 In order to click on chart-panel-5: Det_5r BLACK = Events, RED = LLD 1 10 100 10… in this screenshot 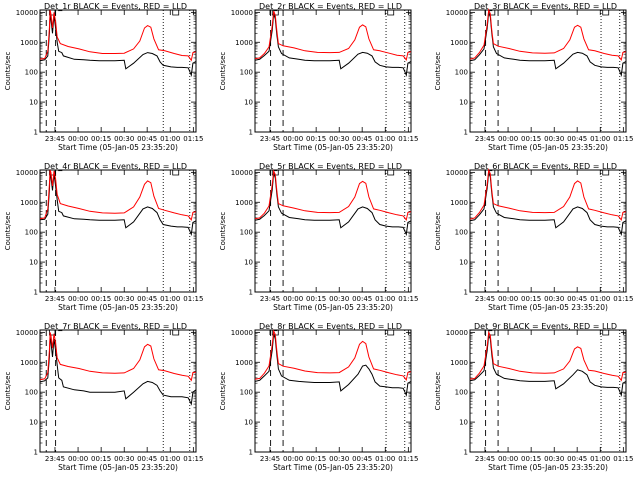, I will do `click(318, 237)`.